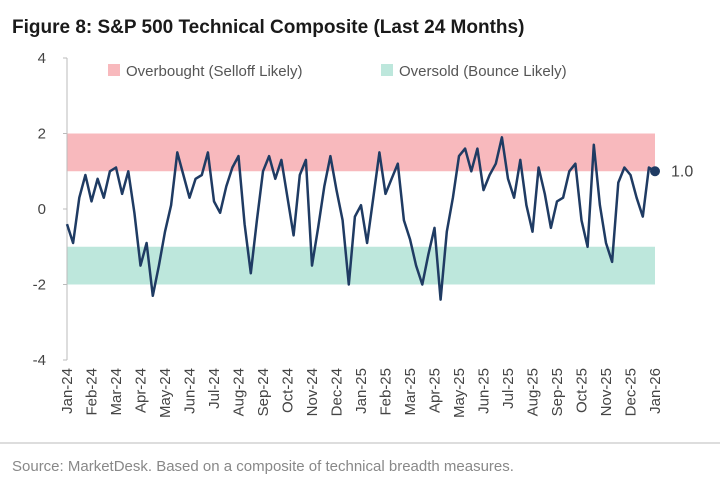 Image resolution: width=720 pixels, height=491 pixels. I want to click on y-tick-label: -2, so click(39, 285).